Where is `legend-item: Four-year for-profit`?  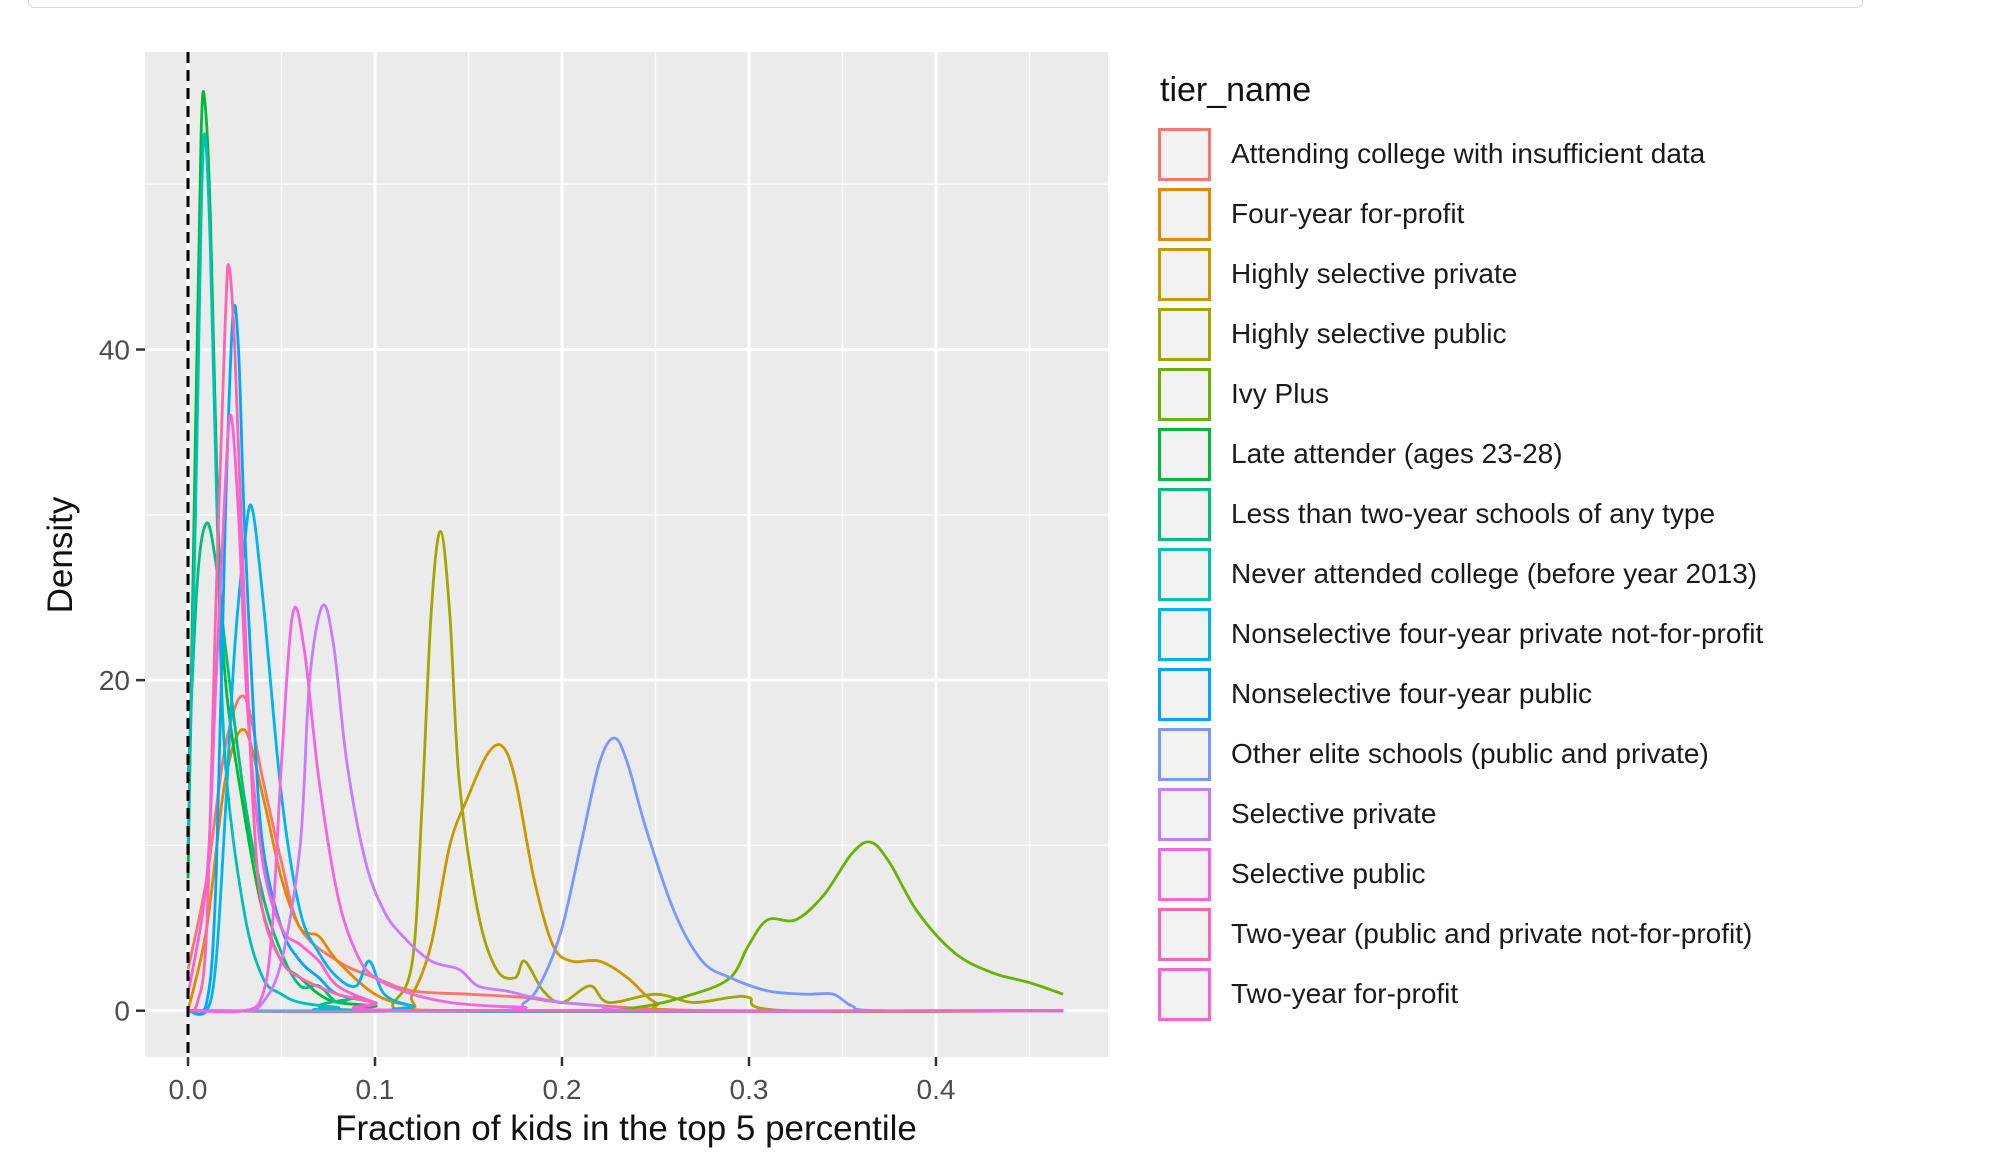 legend-item: Four-year for-profit is located at coordinates (1457, 214).